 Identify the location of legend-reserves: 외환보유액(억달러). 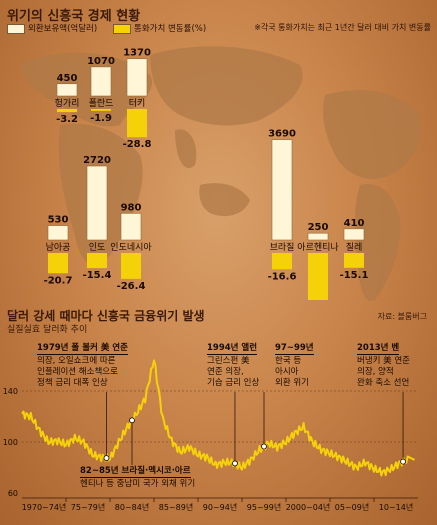
(52, 28).